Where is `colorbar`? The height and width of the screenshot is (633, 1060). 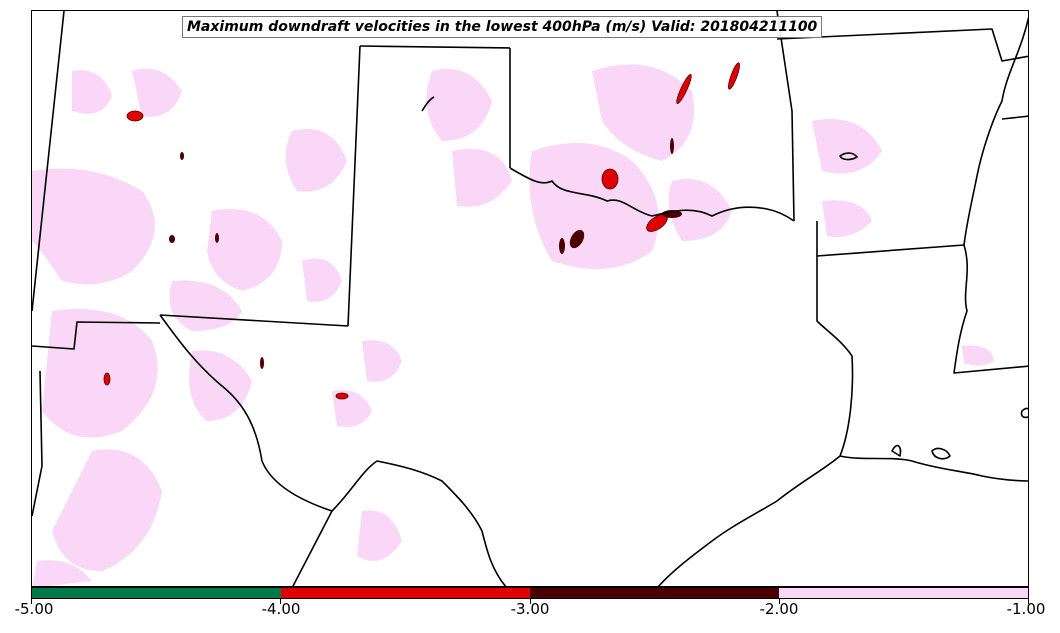
colorbar is located at coordinates (530, 593).